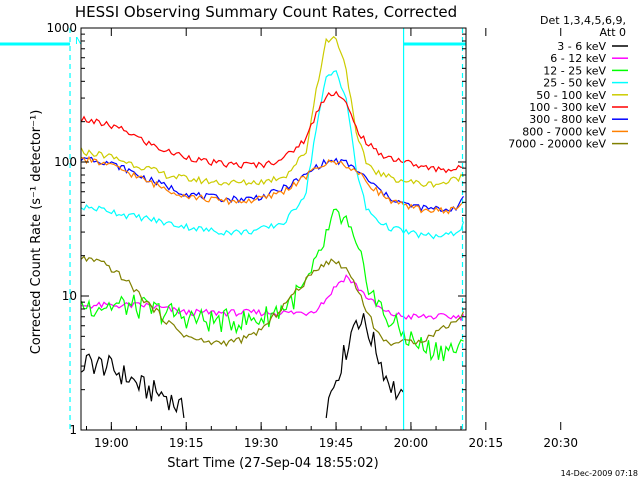  I want to click on legend-label-1: 6 - 12 keV, so click(578, 58).